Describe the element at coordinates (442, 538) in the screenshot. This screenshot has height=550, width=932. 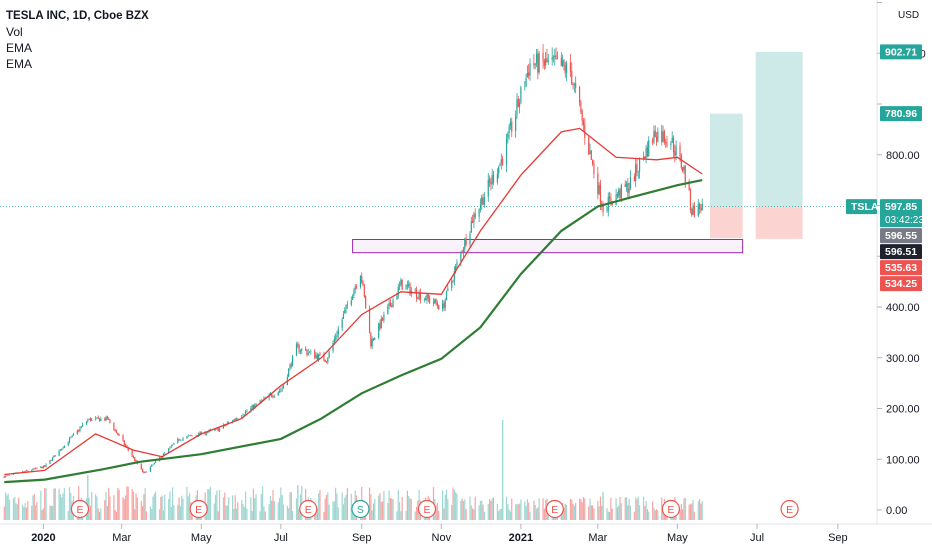
I see `time-tick-label: Nov` at that location.